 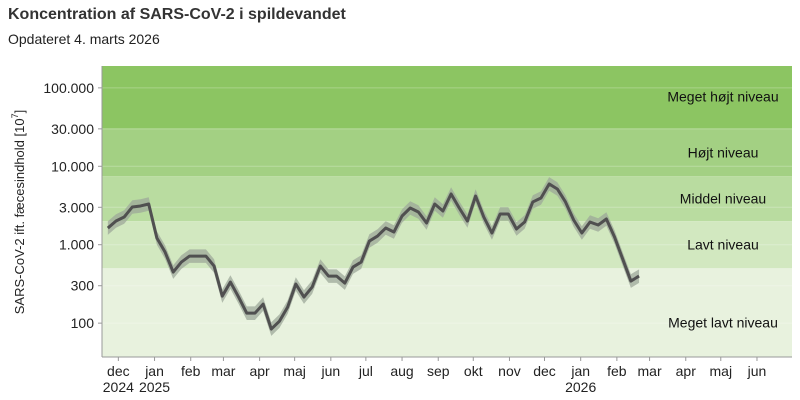 What do you see at coordinates (722, 96) in the screenshot?
I see `band-label: Meget højt niveau` at bounding box center [722, 96].